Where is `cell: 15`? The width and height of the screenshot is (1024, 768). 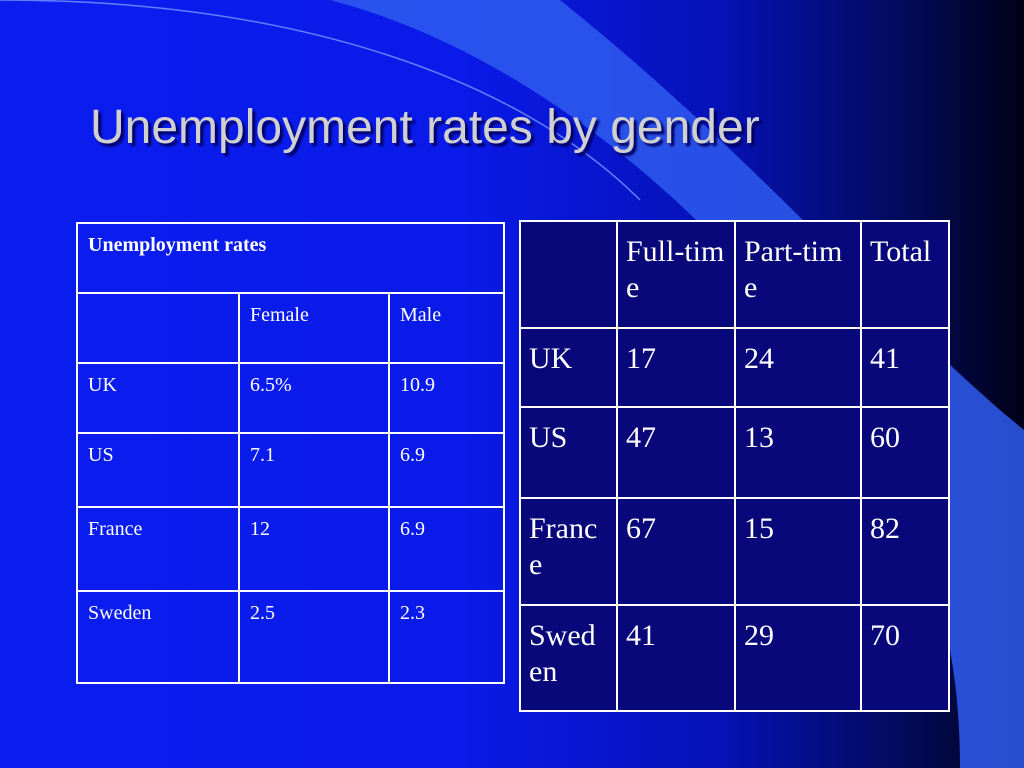
cell: 15 is located at coordinates (798, 551).